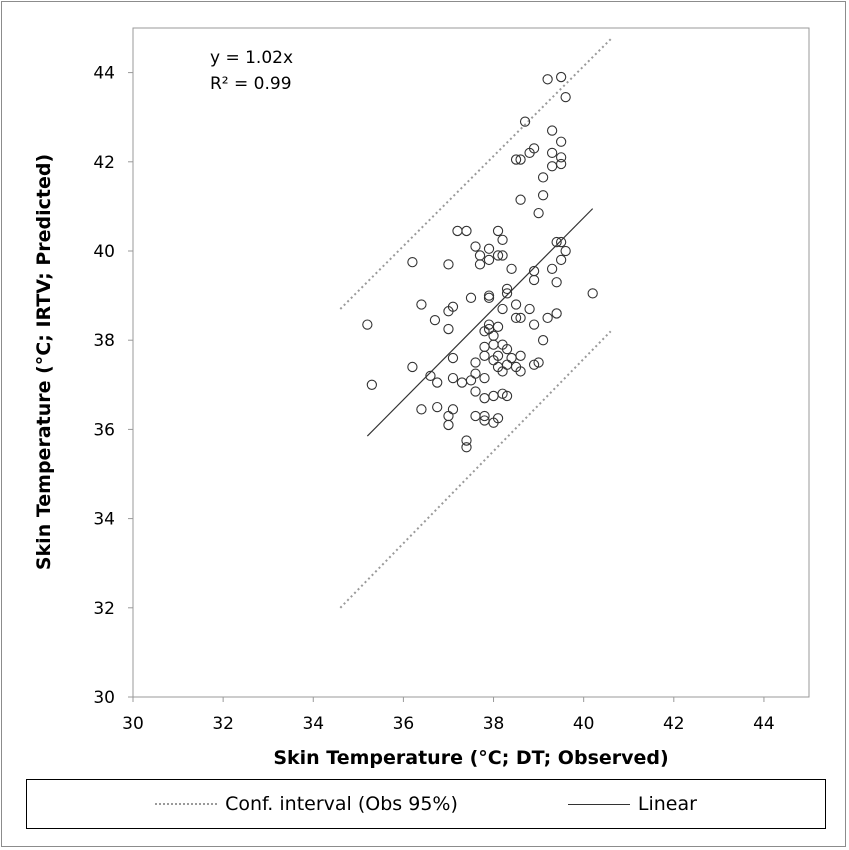 The image size is (849, 850). I want to click on x-tick-label: 34, so click(313, 724).